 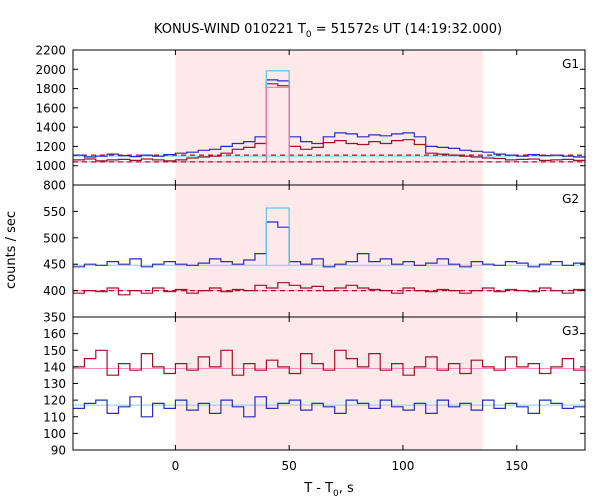 I want to click on y-tick-label: 1400, so click(x=50, y=128).